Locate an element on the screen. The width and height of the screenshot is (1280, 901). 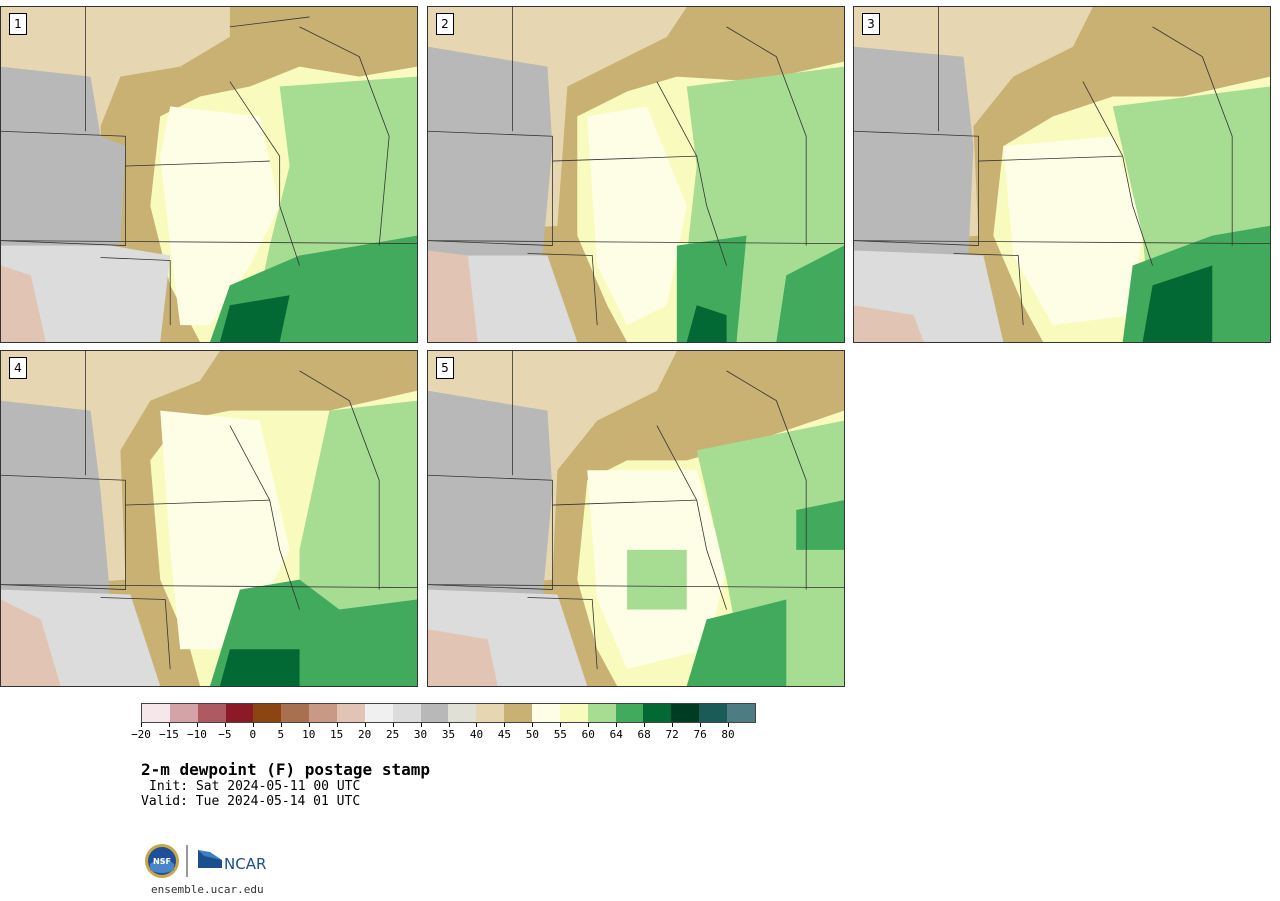
footer-url: ensemble.ucar.edu is located at coordinates (207, 889).